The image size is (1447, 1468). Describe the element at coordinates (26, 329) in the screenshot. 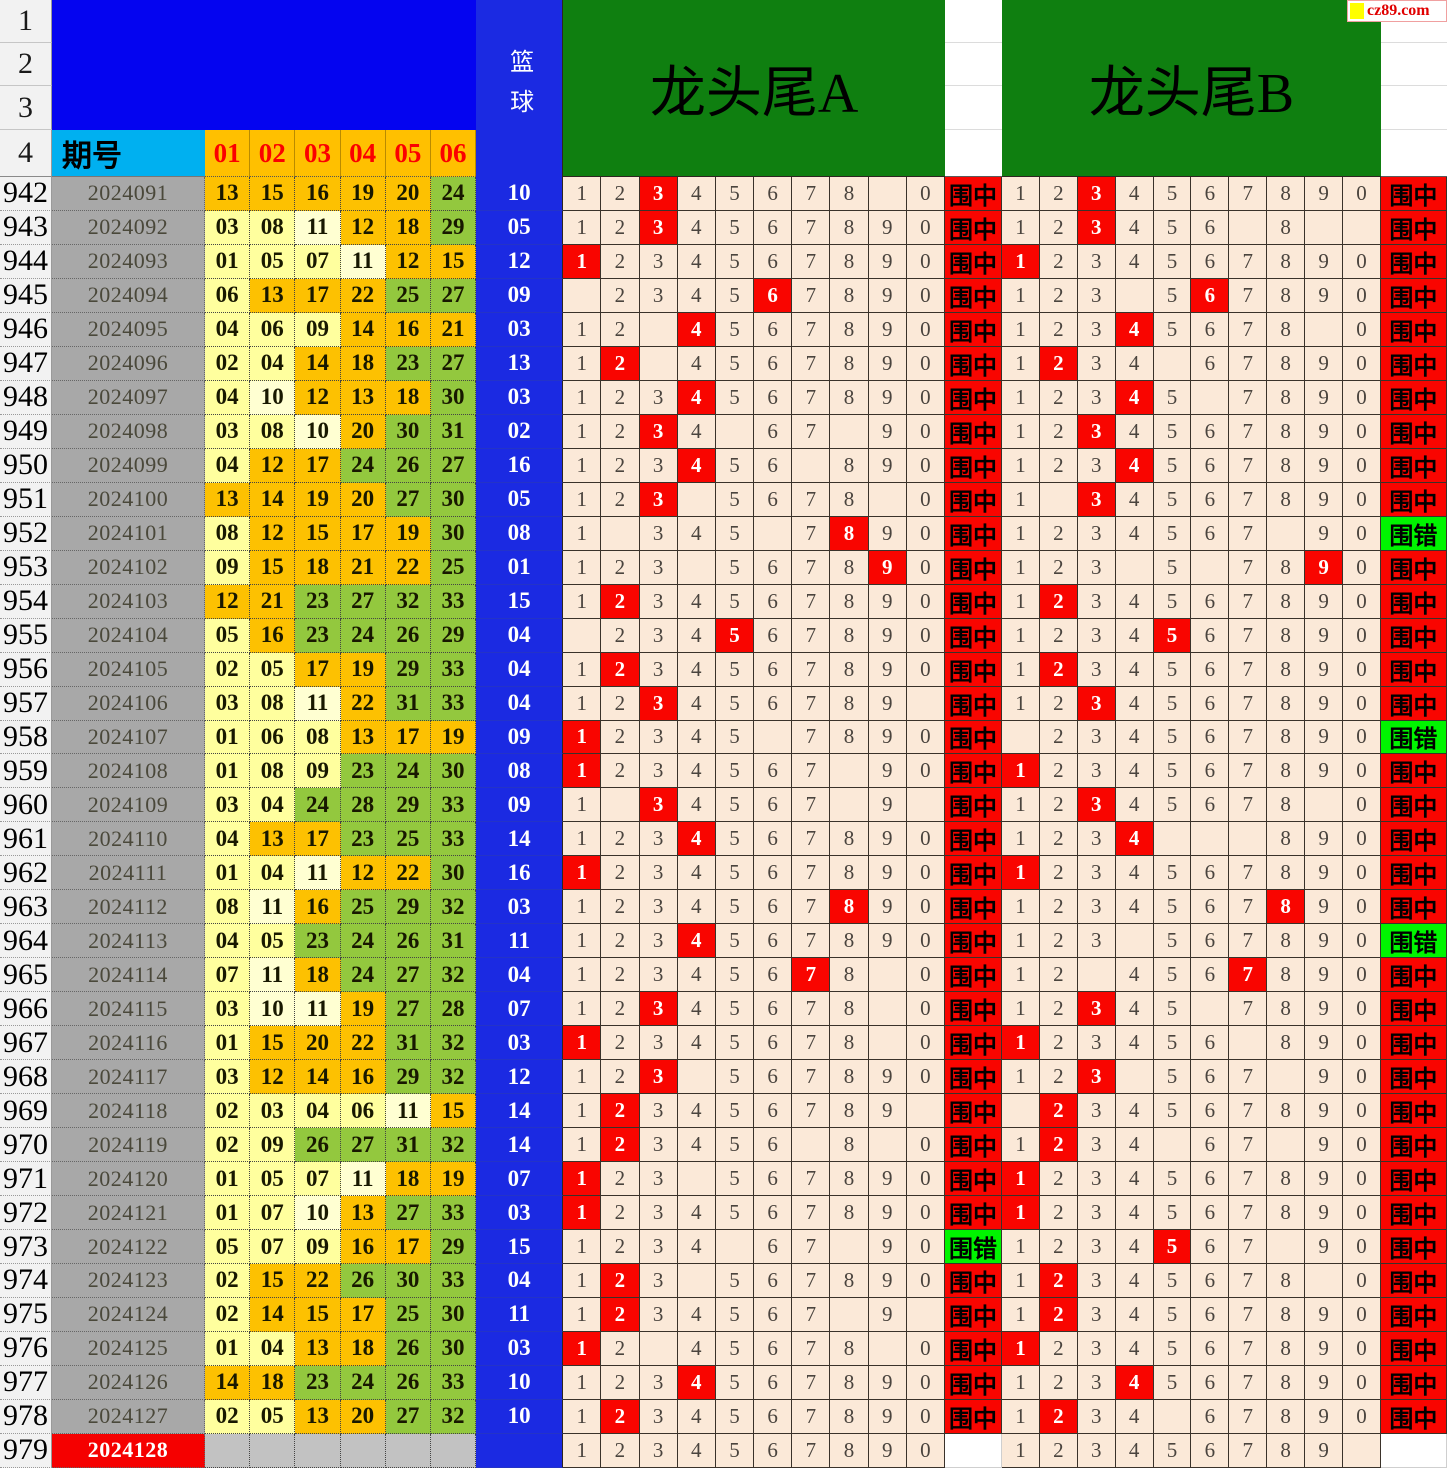

I see `row-number: 946` at that location.